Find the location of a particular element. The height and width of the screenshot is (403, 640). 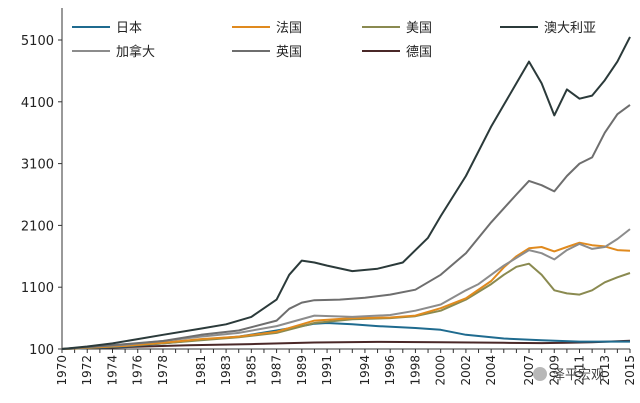

x-tick-label: 1998 is located at coordinates (415, 370).